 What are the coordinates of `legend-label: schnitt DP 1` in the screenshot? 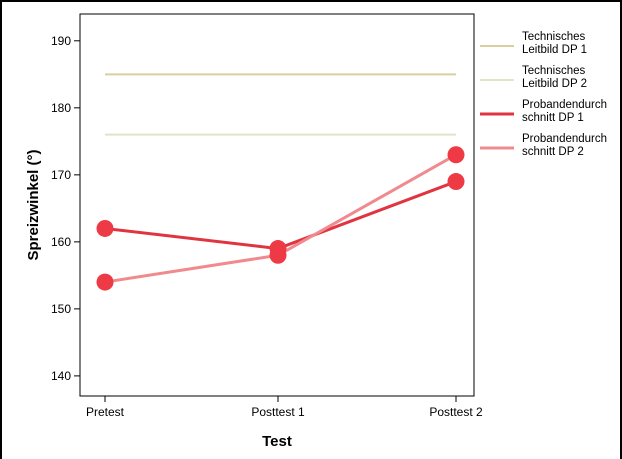 It's located at (553, 118).